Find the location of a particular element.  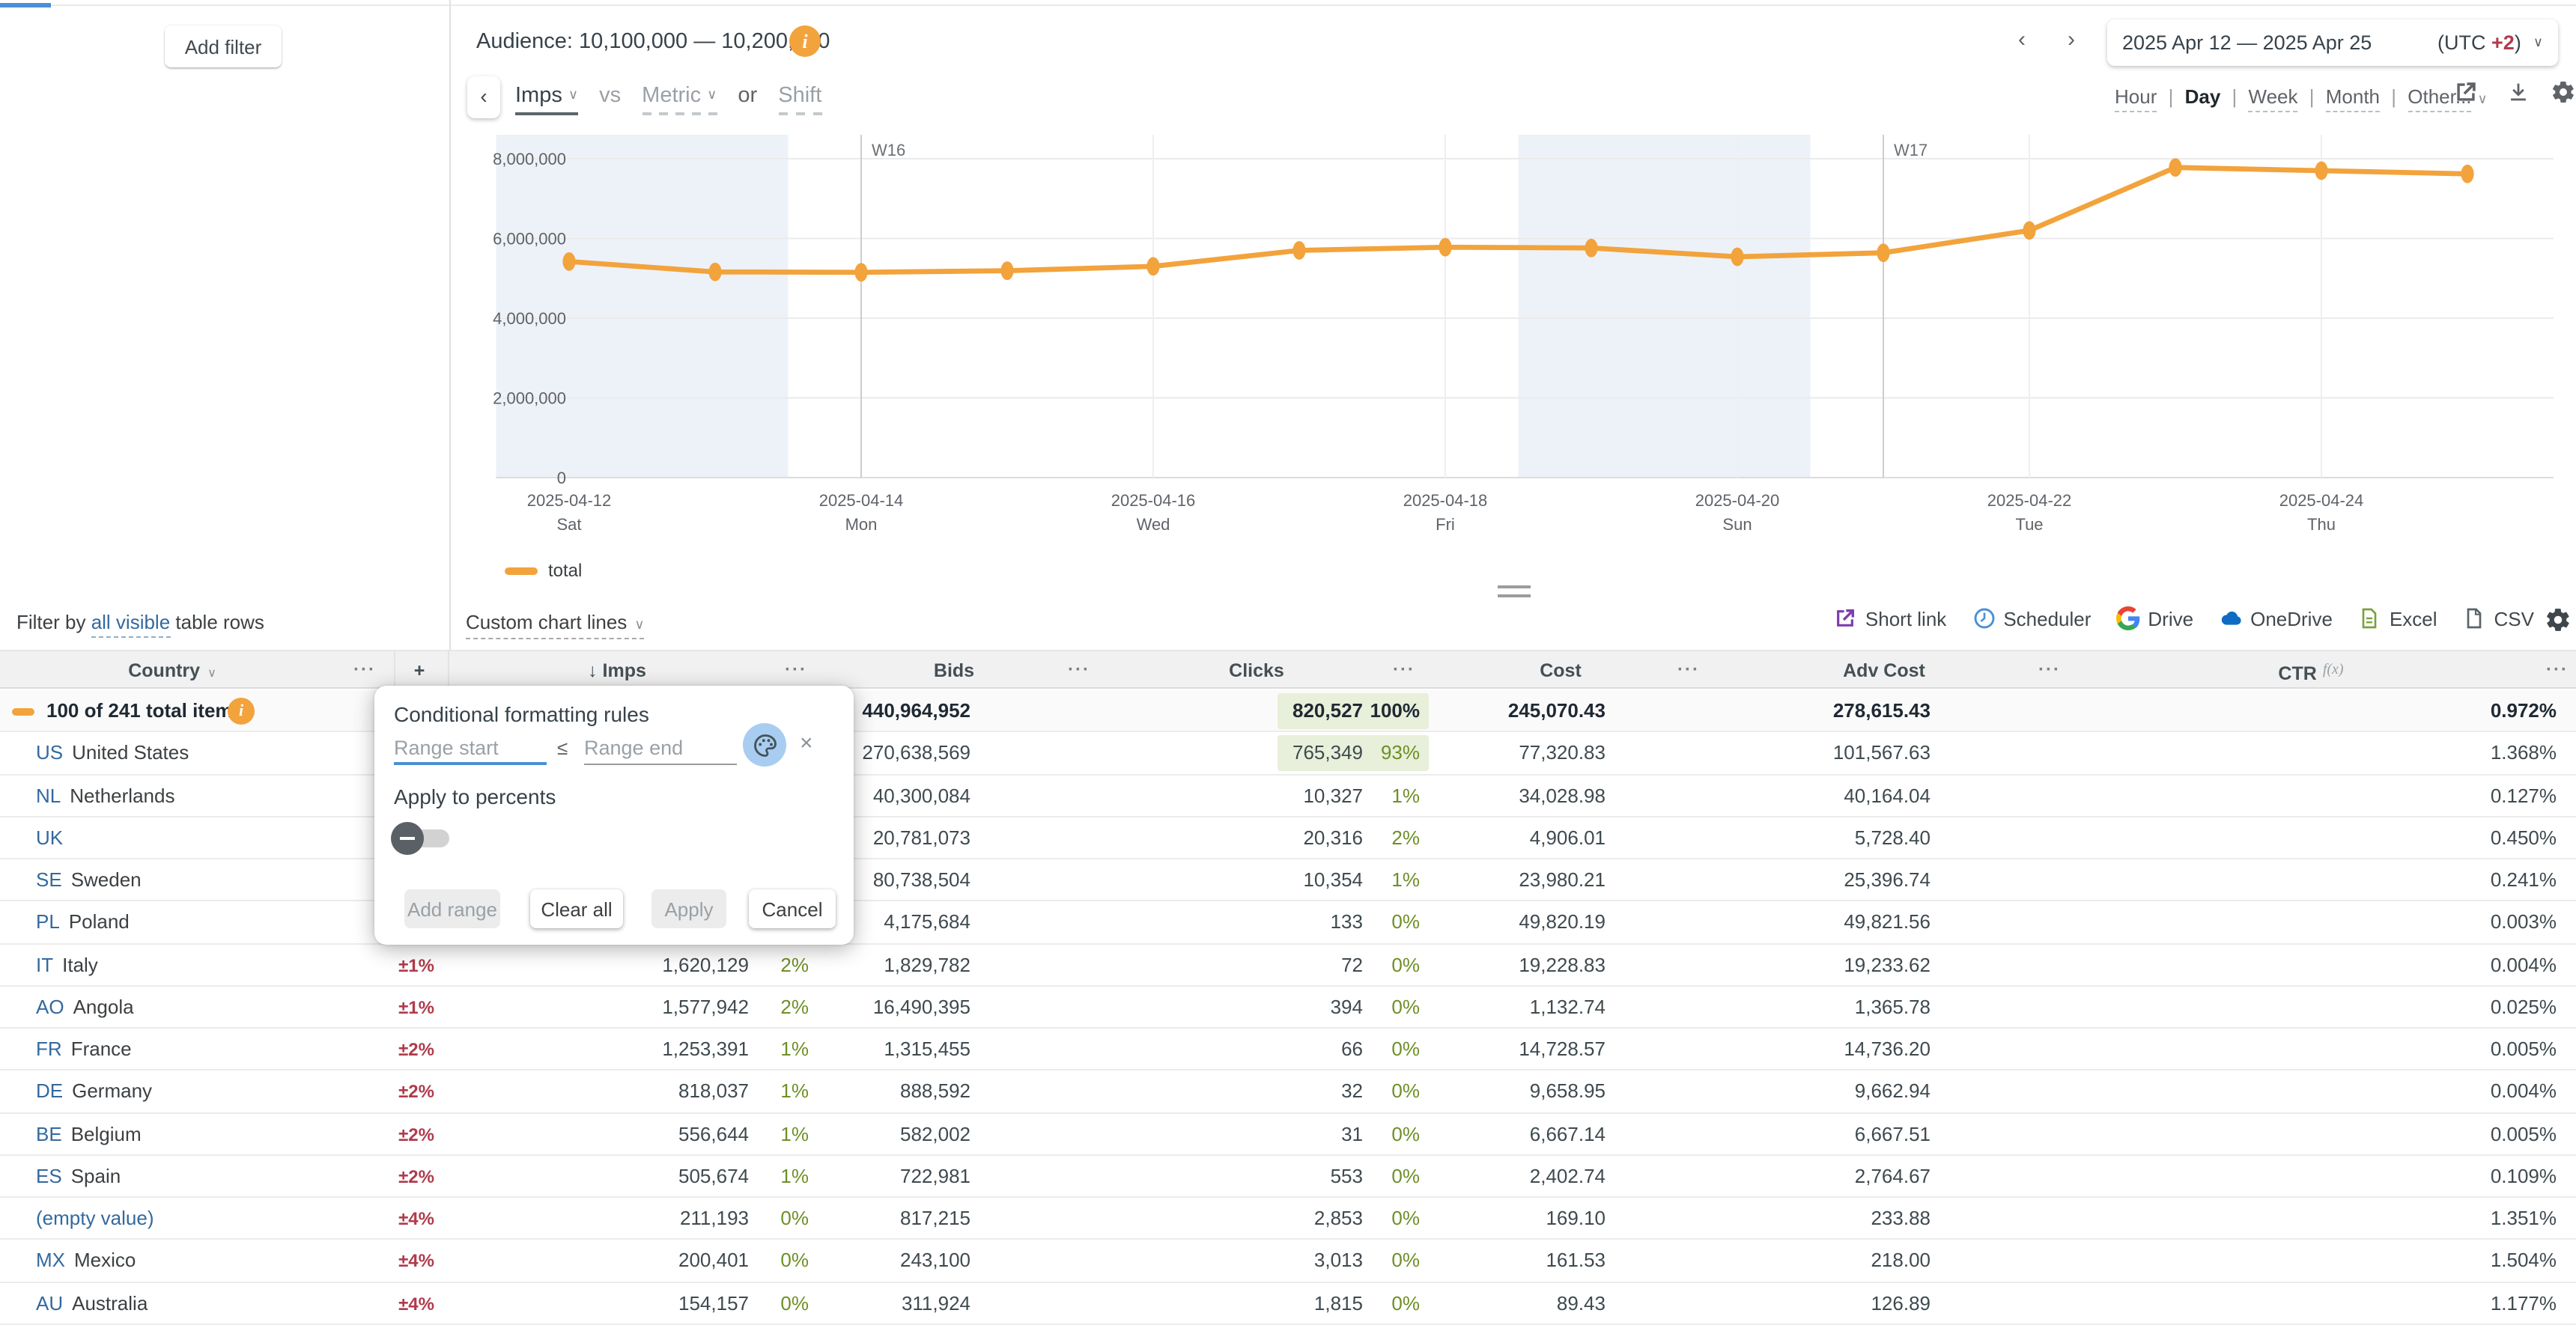

clear-all-button: Clear all is located at coordinates (576, 908).